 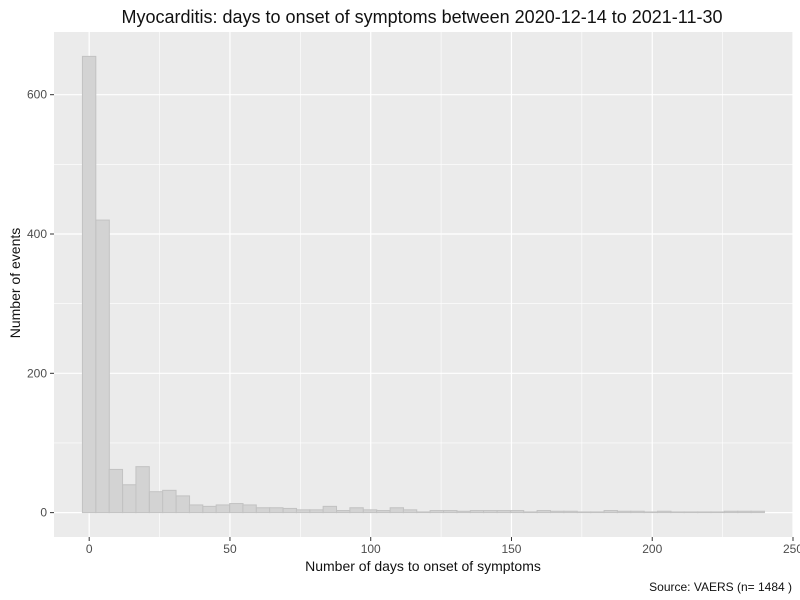 I want to click on x-tick-label: 200, so click(x=652, y=549).